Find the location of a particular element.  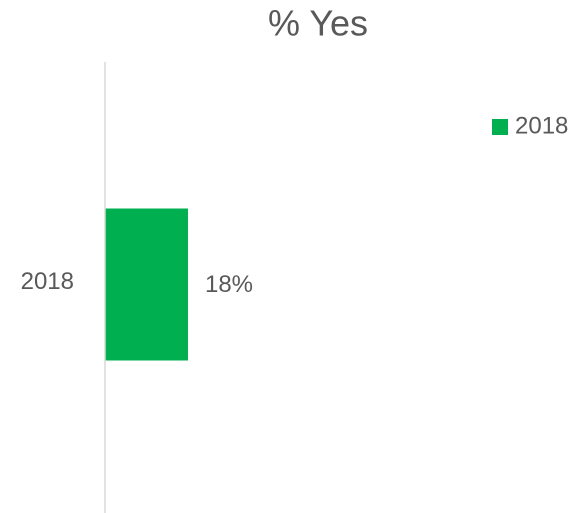

y-tick-label: 2018 is located at coordinates (47, 281).